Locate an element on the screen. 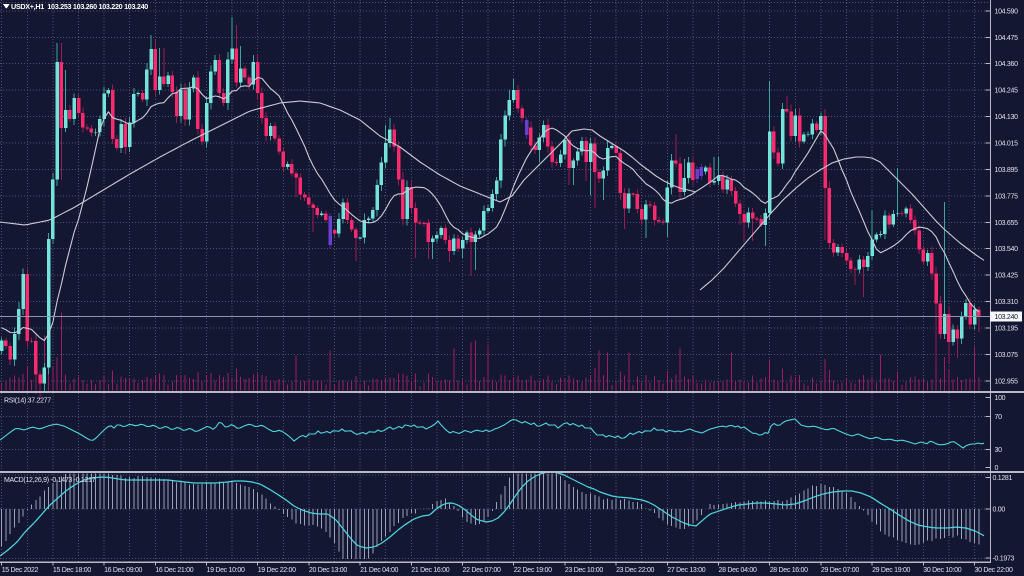 Image resolution: width=1024 pixels, height=576 pixels. svg-text: 29 Dec 19:00 is located at coordinates (891, 570).